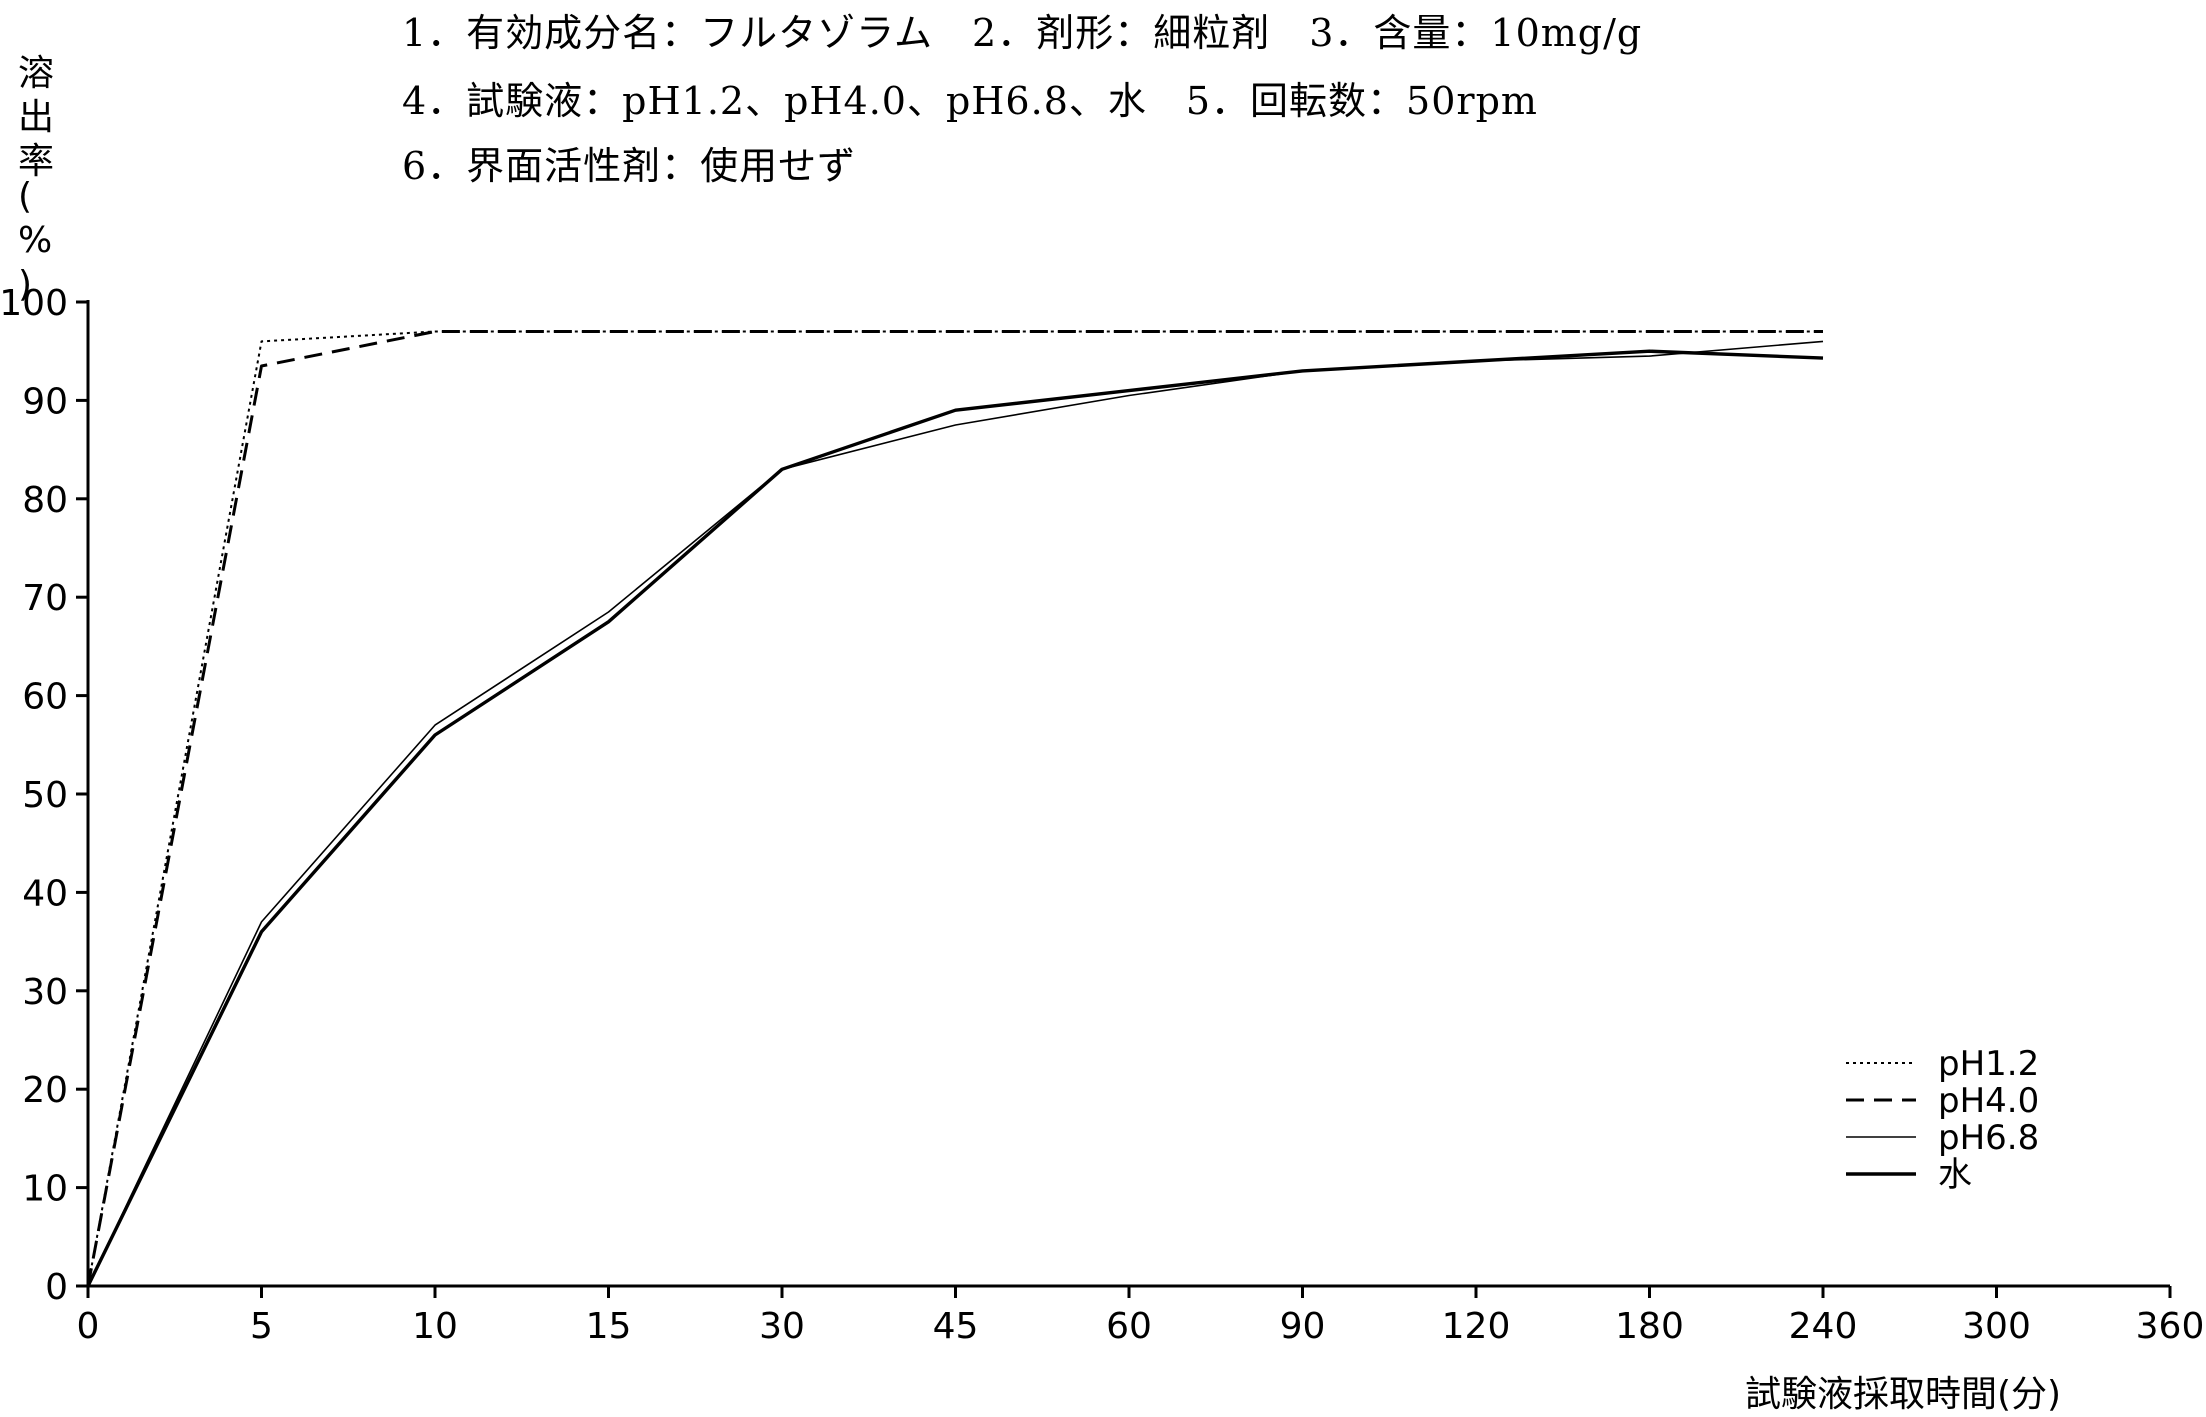 Image resolution: width=2206 pixels, height=1417 pixels. What do you see at coordinates (956, 1326) in the screenshot?
I see `x-tick-label: 45` at bounding box center [956, 1326].